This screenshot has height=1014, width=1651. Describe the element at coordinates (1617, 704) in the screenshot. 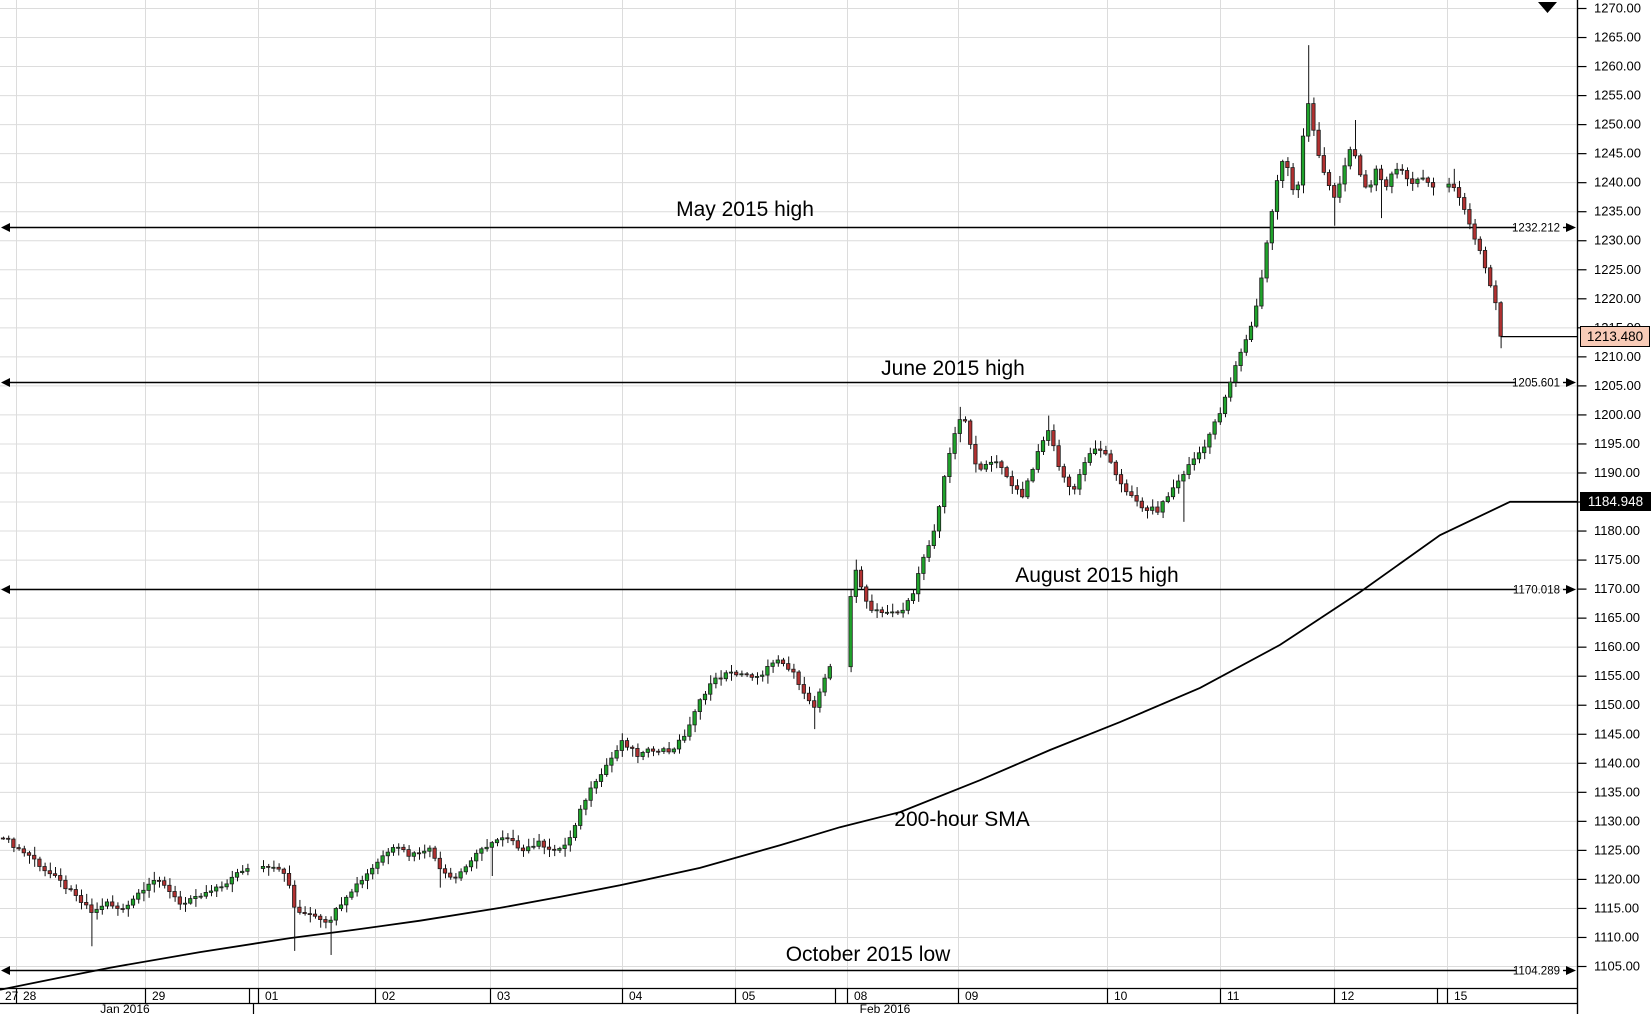

I see `svg-text: 1150.00` at that location.